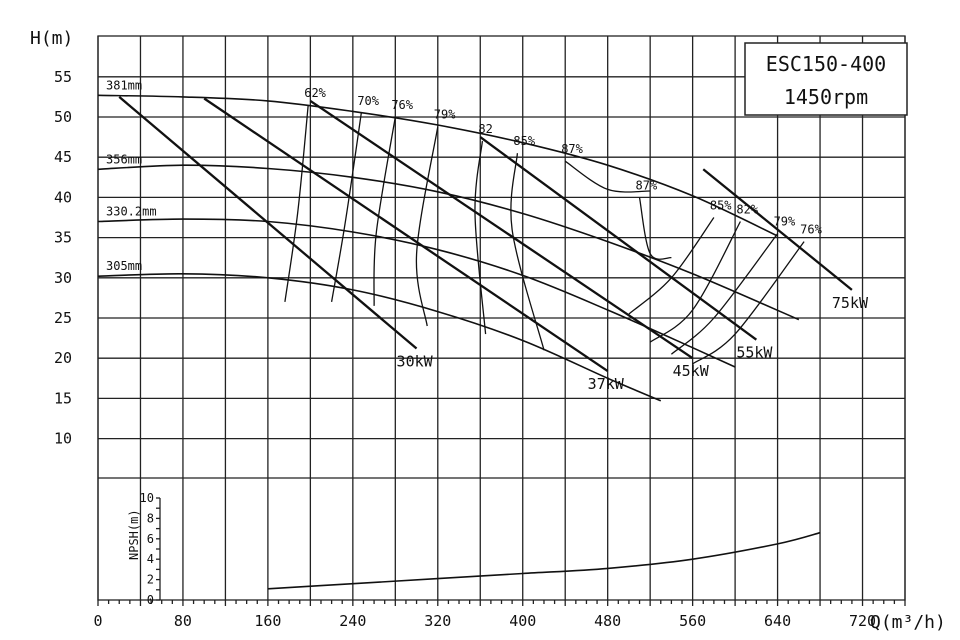  I want to click on x-tick-label: 560, so click(692, 621).